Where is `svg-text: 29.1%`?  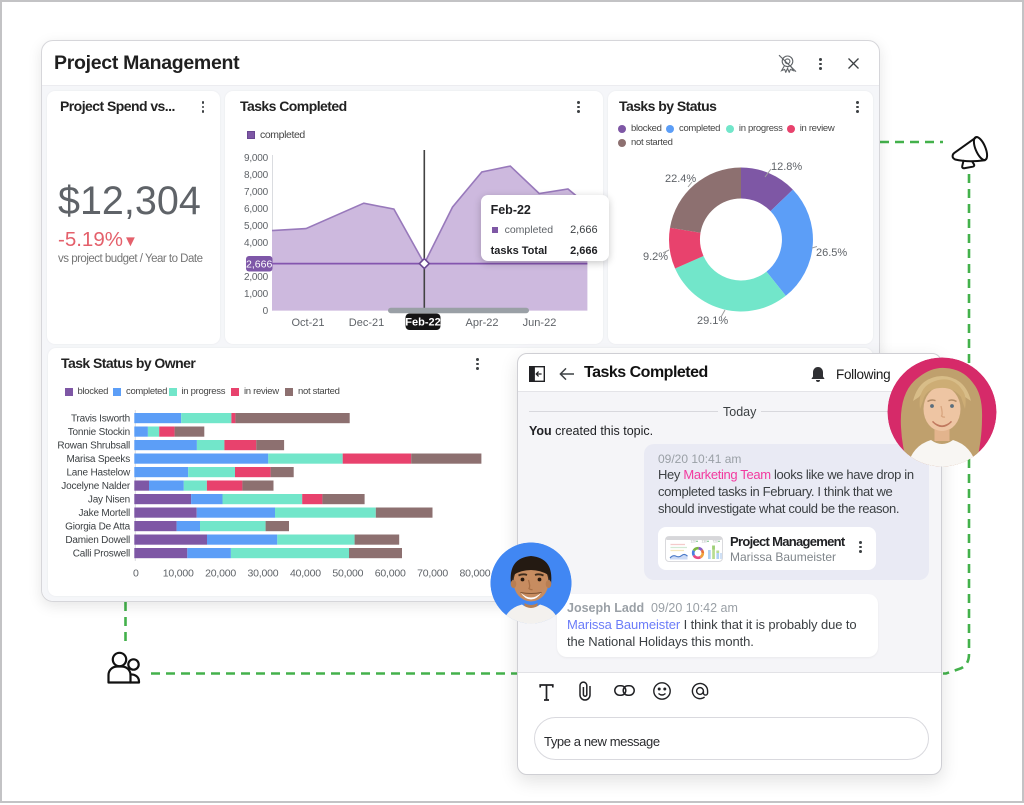 svg-text: 29.1% is located at coordinates (712, 321).